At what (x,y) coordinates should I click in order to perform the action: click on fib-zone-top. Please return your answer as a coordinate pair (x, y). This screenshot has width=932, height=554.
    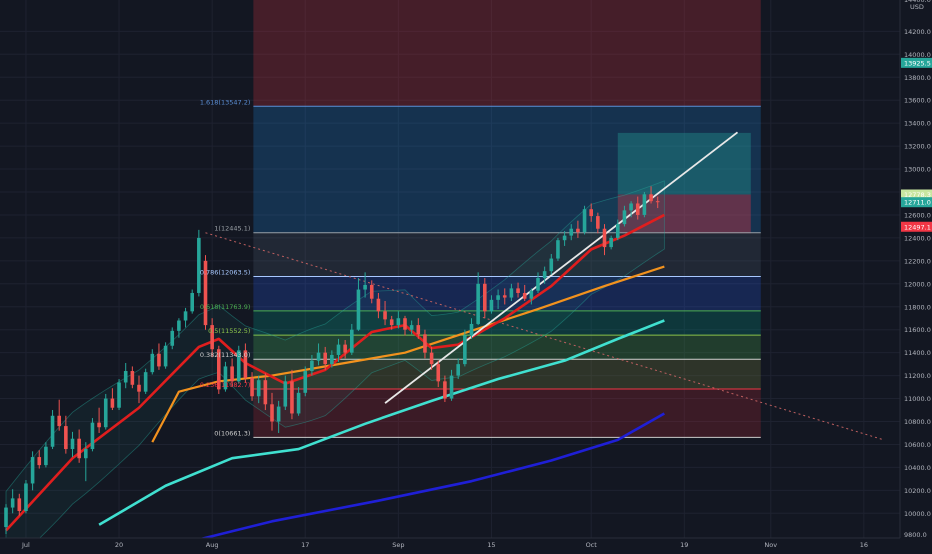
    Looking at the image, I should click on (507, 53).